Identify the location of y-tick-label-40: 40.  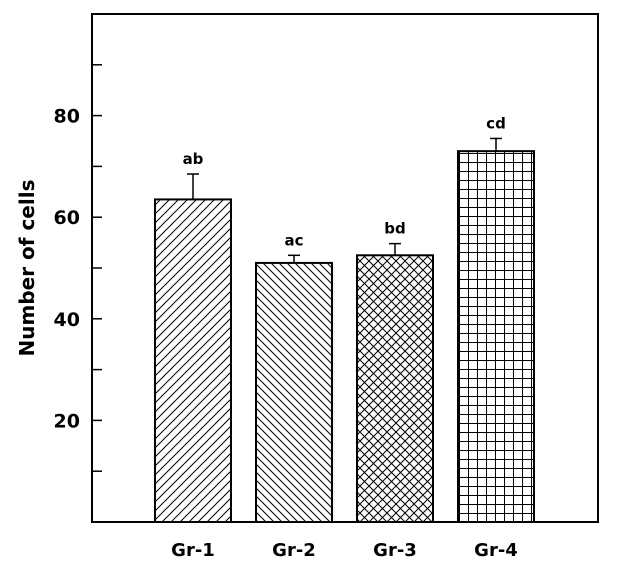
(67, 320).